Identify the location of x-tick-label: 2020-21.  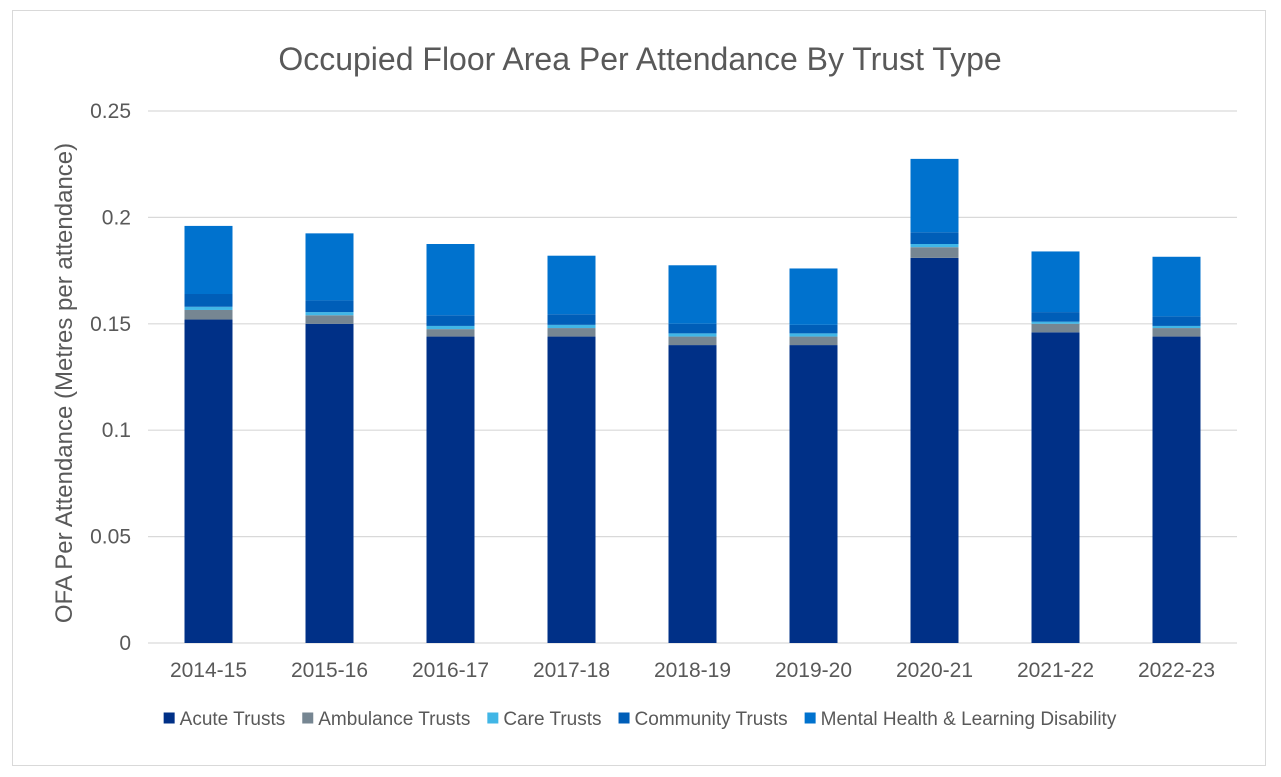
(934, 670).